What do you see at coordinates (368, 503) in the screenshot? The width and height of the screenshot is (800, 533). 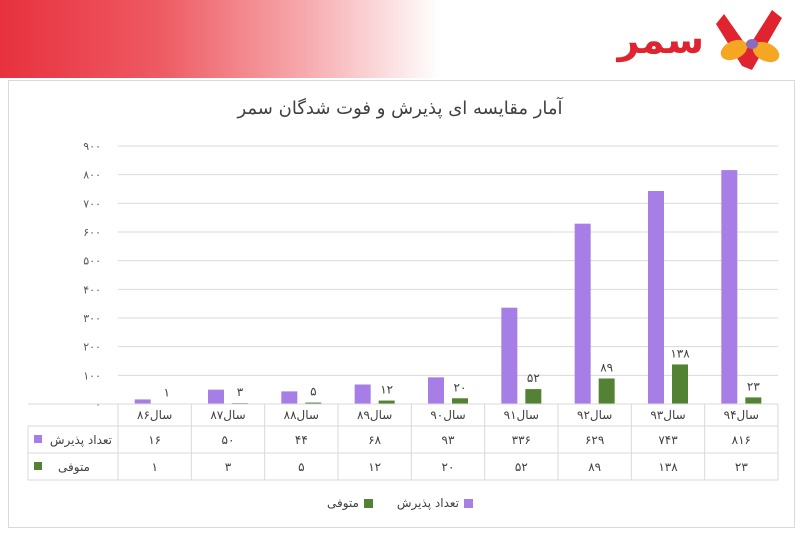 I see `legend-swatch-deceased` at bounding box center [368, 503].